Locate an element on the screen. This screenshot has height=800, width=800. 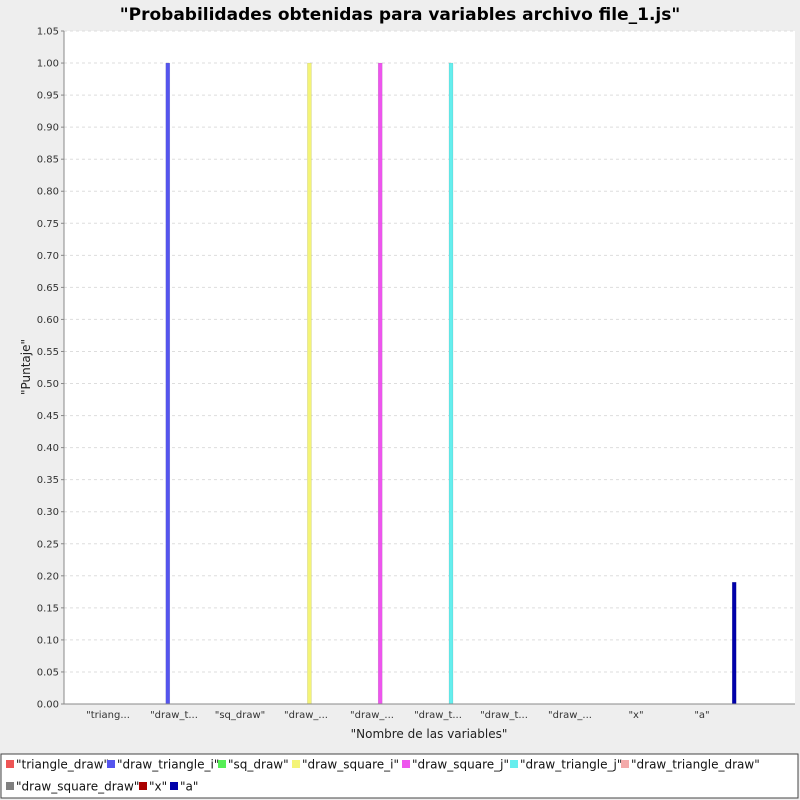
x-tick-label: "x" is located at coordinates (635, 715).